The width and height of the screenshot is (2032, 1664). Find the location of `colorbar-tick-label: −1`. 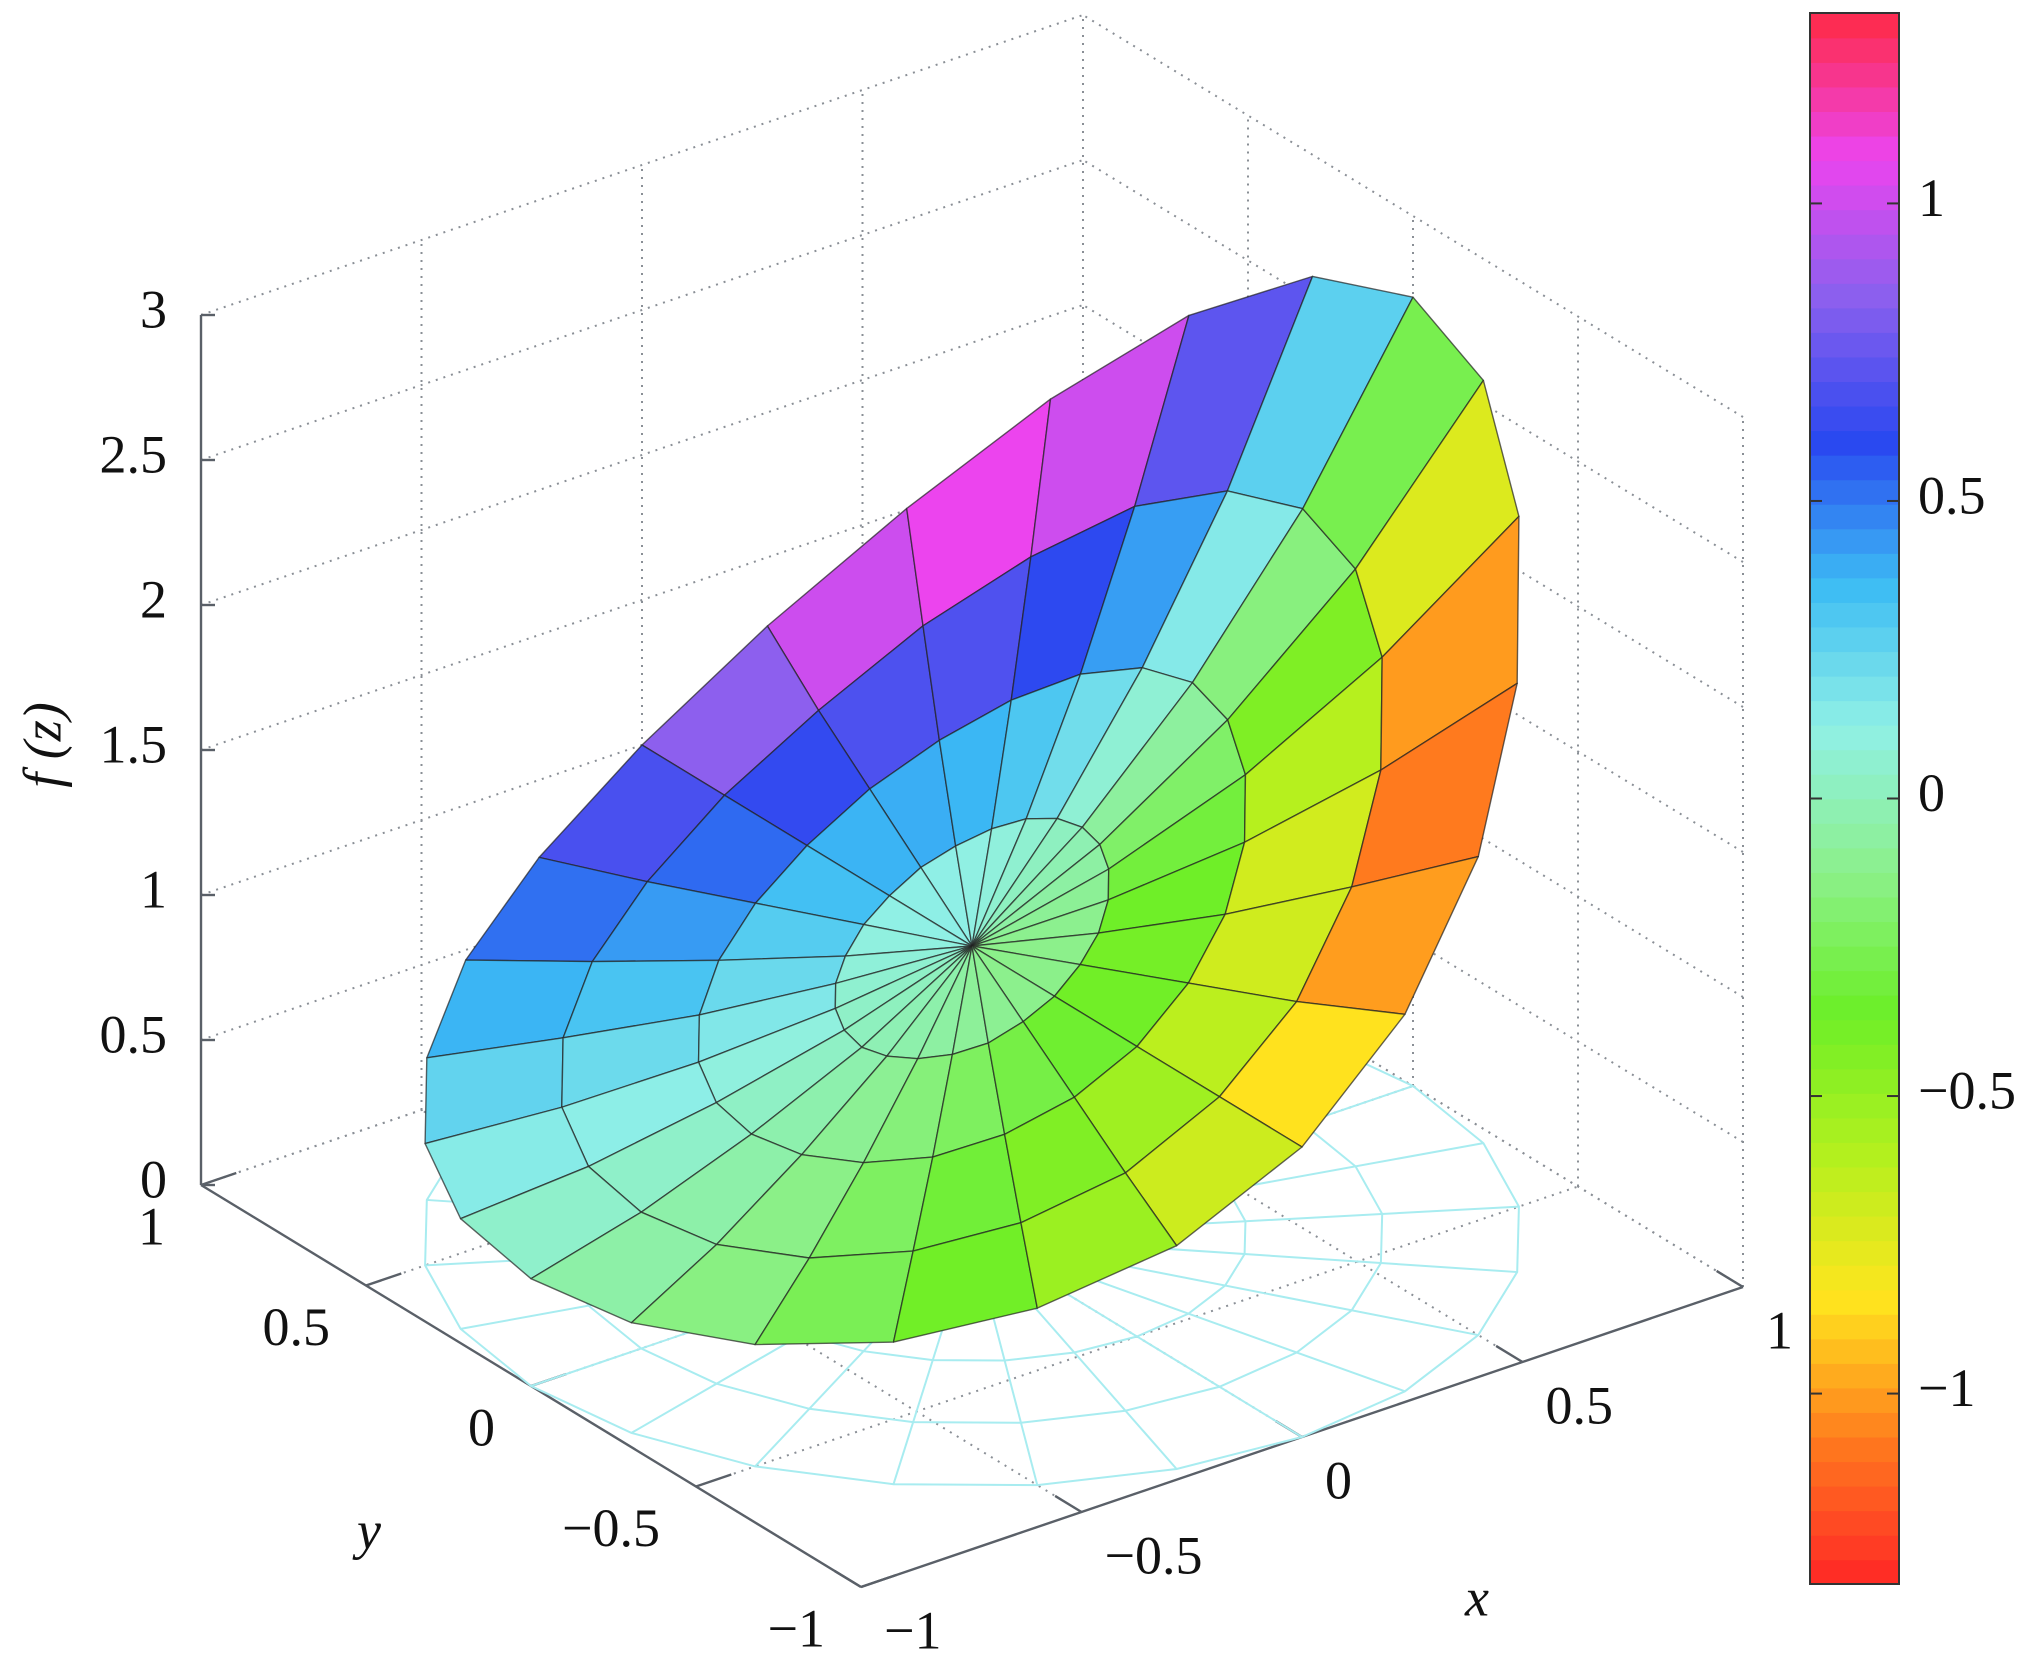

colorbar-tick-label: −1 is located at coordinates (1946, 1388).